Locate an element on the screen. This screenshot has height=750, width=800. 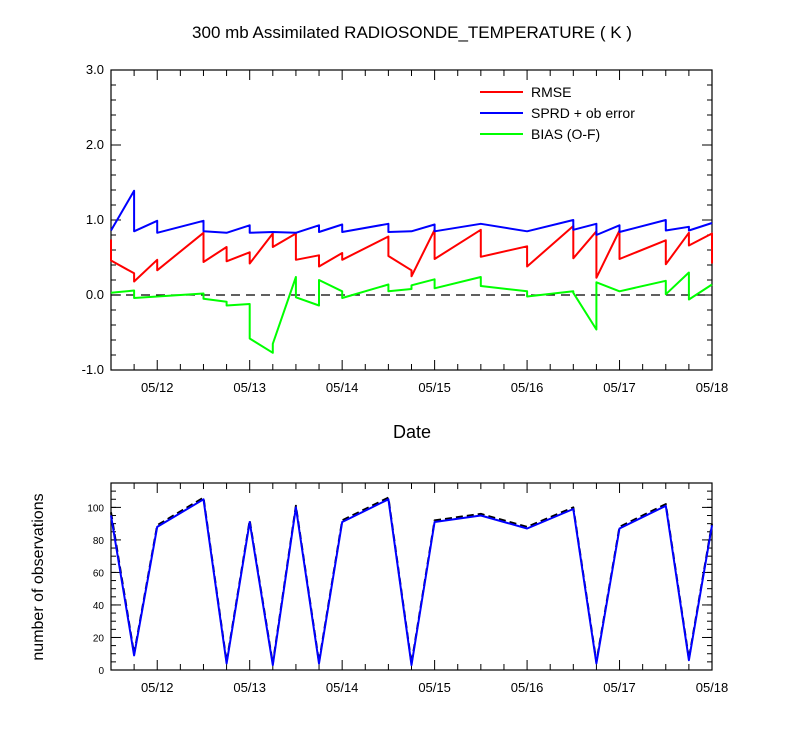
y-tick-label: 20 is located at coordinates (99, 638).